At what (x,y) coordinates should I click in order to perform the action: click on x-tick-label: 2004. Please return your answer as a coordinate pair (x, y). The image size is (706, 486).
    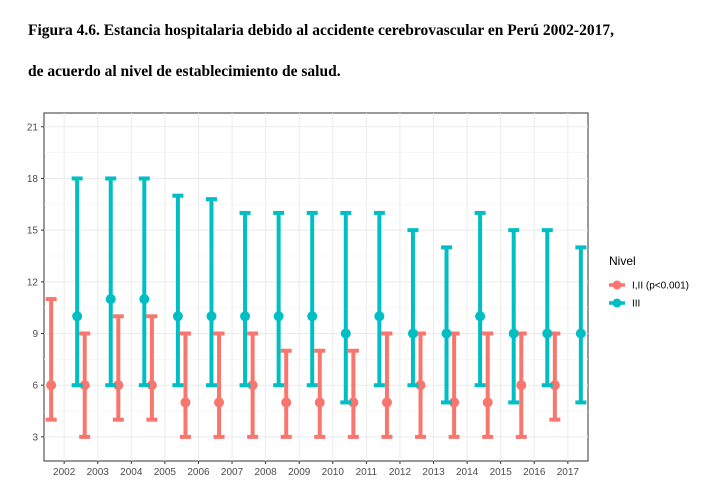
    Looking at the image, I should click on (131, 472).